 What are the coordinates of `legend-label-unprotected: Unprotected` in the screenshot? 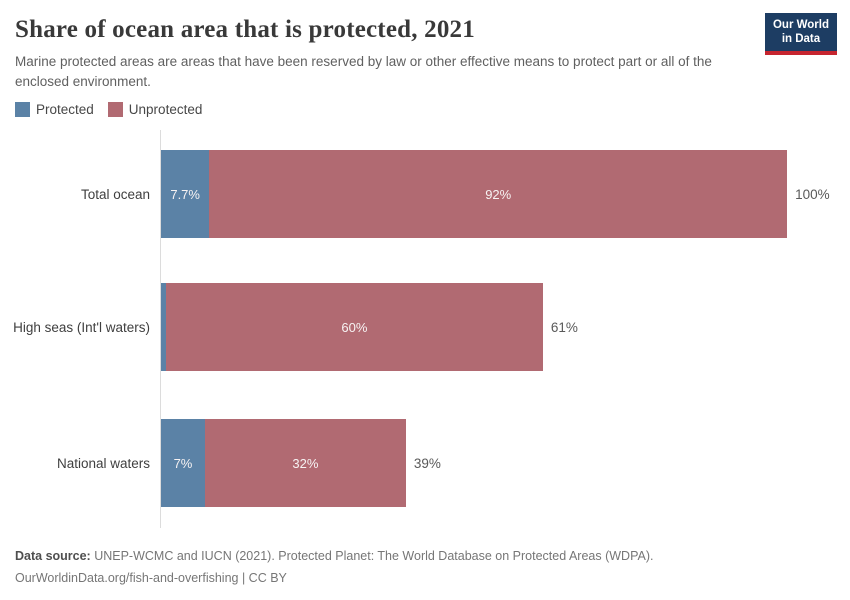 It's located at (165, 109).